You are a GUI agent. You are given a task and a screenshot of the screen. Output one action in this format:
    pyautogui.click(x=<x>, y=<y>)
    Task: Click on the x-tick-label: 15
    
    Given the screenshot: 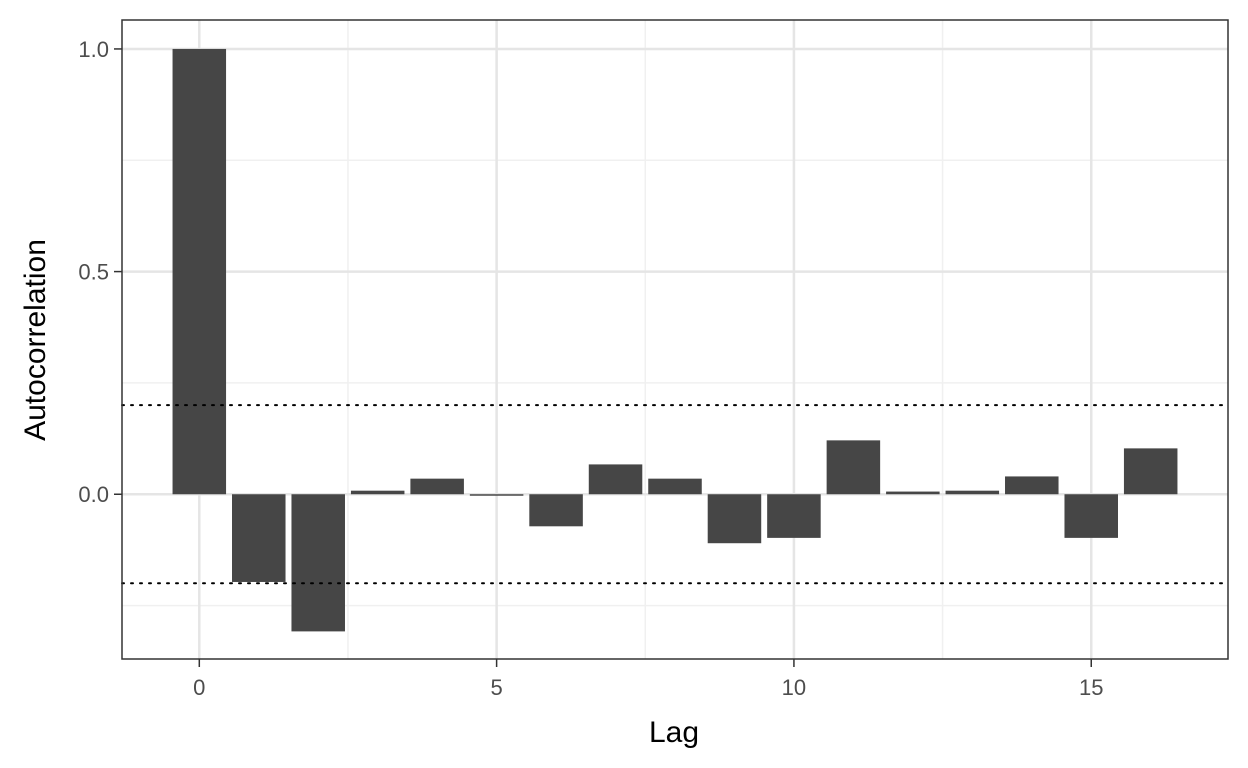 What is the action you would take?
    pyautogui.click(x=1091, y=687)
    